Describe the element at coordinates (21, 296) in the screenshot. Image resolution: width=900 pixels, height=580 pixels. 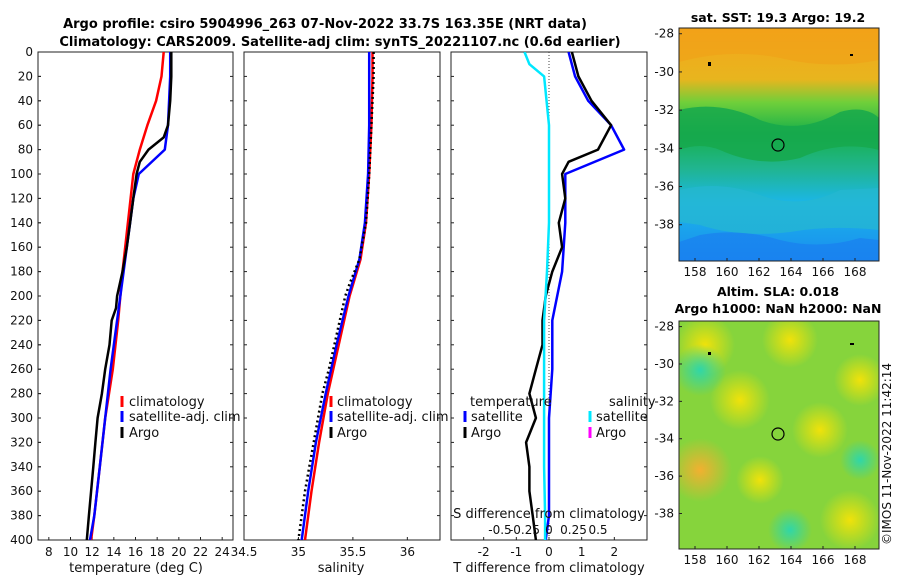
I see `depth-tick-label: 200` at that location.